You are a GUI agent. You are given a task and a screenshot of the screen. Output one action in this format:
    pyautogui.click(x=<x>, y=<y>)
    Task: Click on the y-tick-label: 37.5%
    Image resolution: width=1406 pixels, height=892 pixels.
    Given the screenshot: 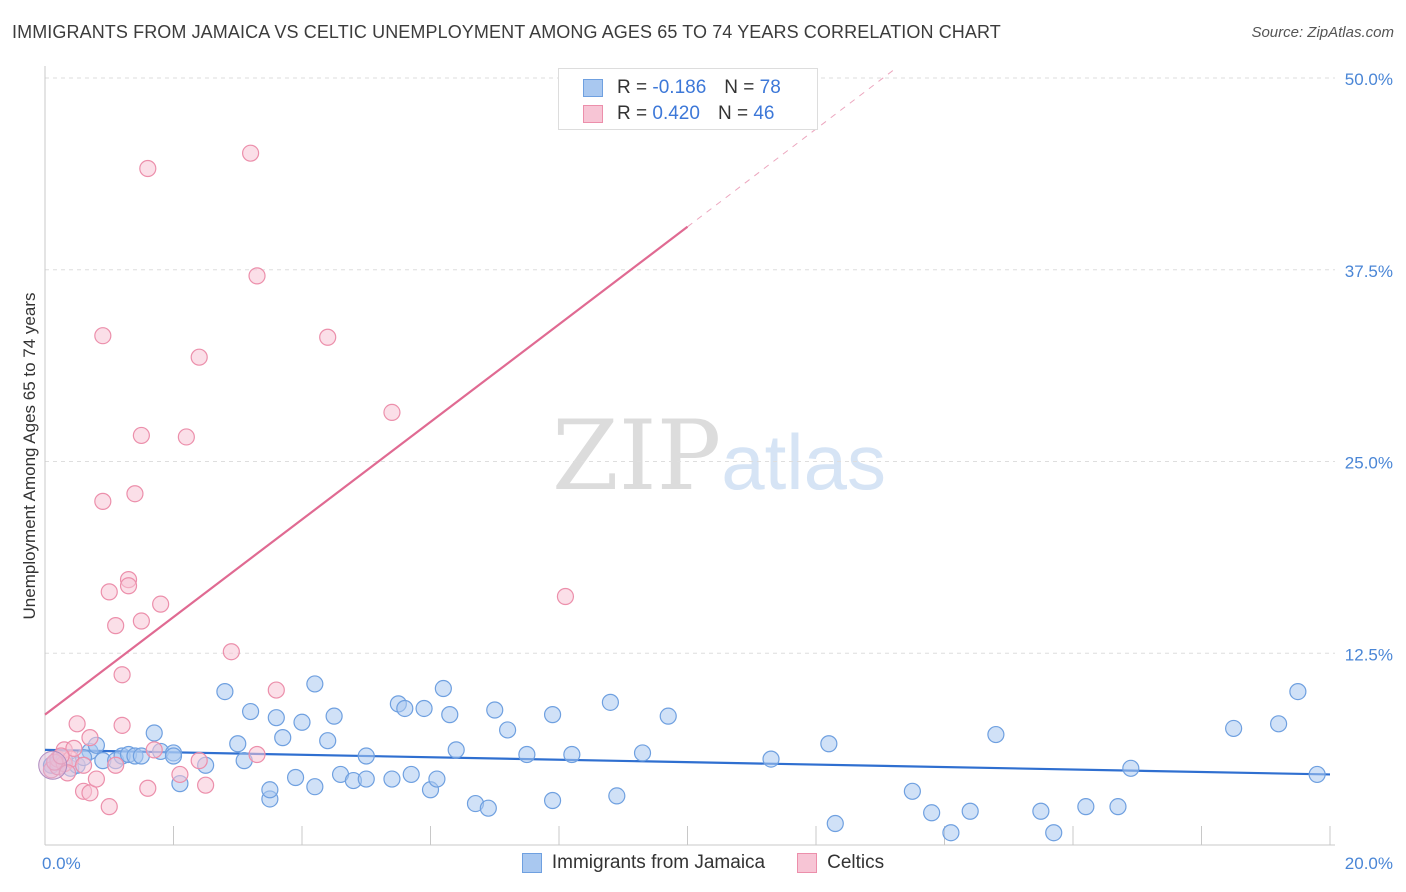 What is the action you would take?
    pyautogui.click(x=1369, y=271)
    